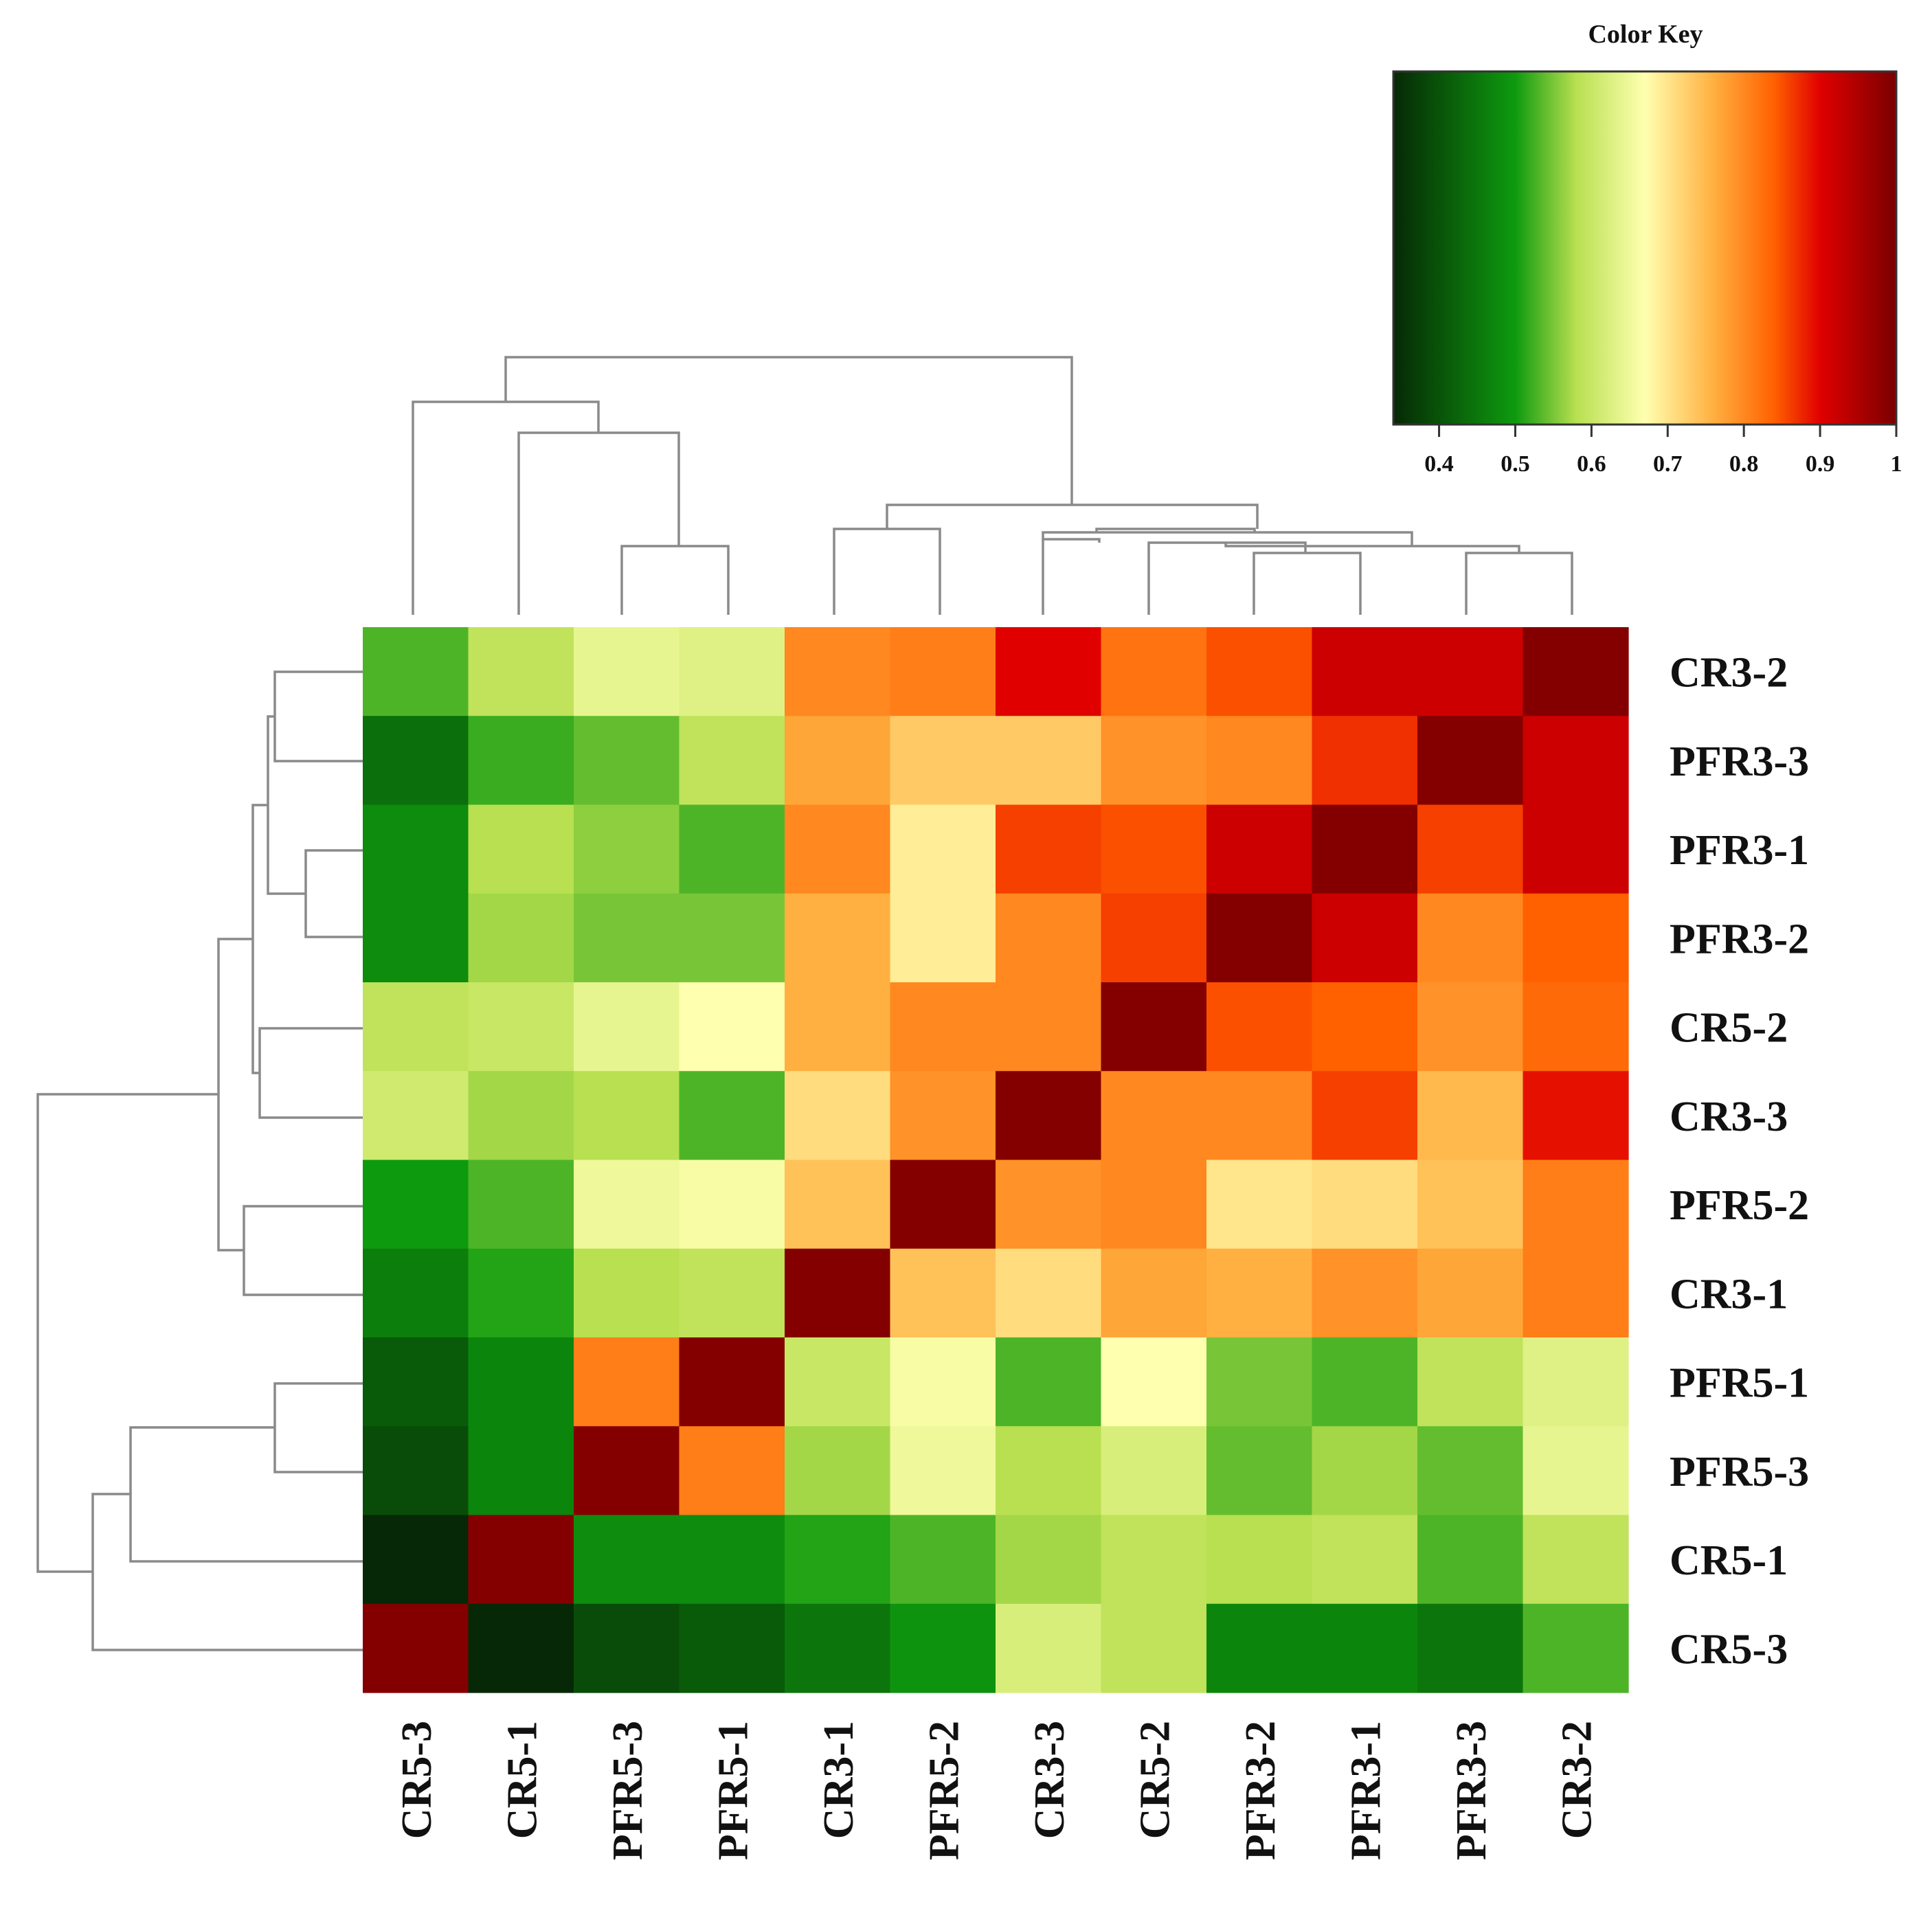 Image resolution: width=1932 pixels, height=1911 pixels. What do you see at coordinates (839, 1780) in the screenshot?
I see `column-label: CR3-1` at bounding box center [839, 1780].